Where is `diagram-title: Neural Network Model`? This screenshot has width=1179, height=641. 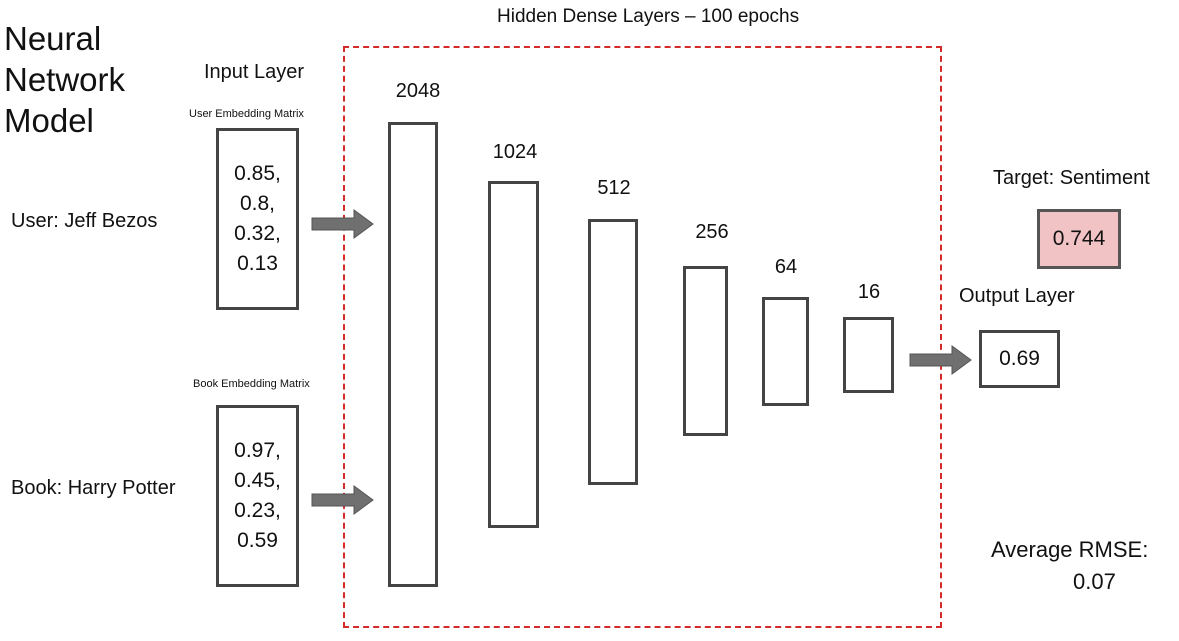 diagram-title: Neural Network Model is located at coordinates (64, 79).